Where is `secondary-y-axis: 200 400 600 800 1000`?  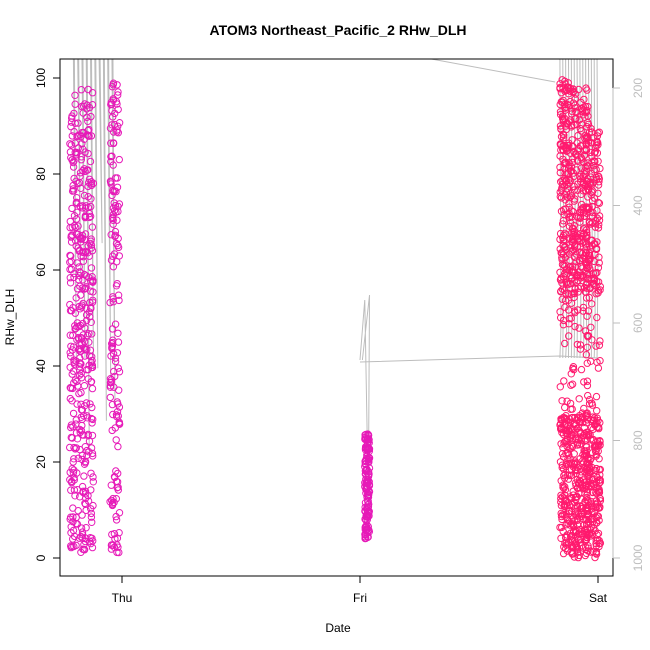 secondary-y-axis: 200 400 600 800 1000 is located at coordinates (628, 324).